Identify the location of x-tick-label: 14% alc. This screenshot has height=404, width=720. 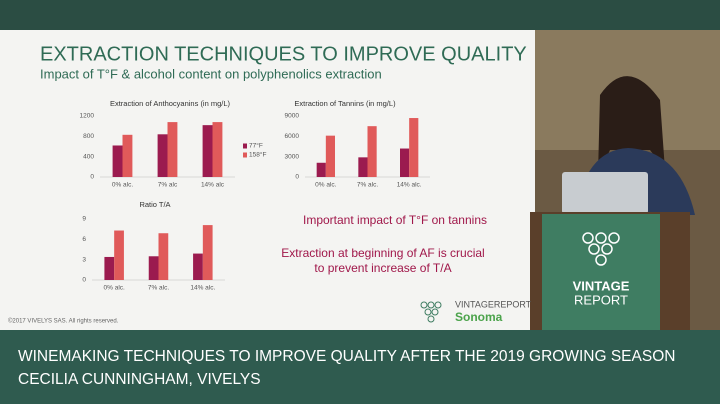
(213, 185).